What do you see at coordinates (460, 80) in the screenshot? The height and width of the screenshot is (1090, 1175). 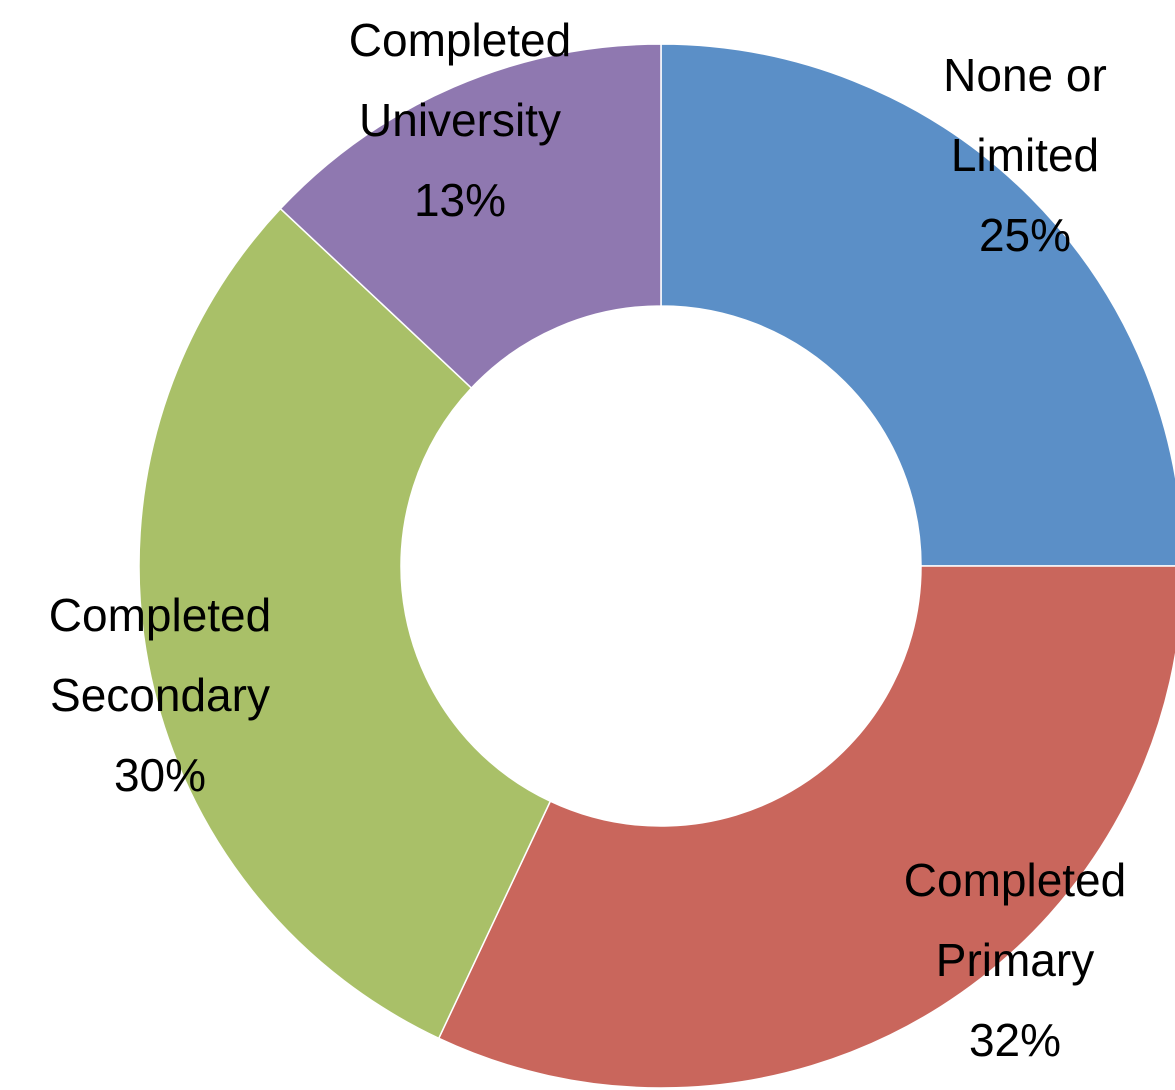 I see `category-label: Completed University` at bounding box center [460, 80].